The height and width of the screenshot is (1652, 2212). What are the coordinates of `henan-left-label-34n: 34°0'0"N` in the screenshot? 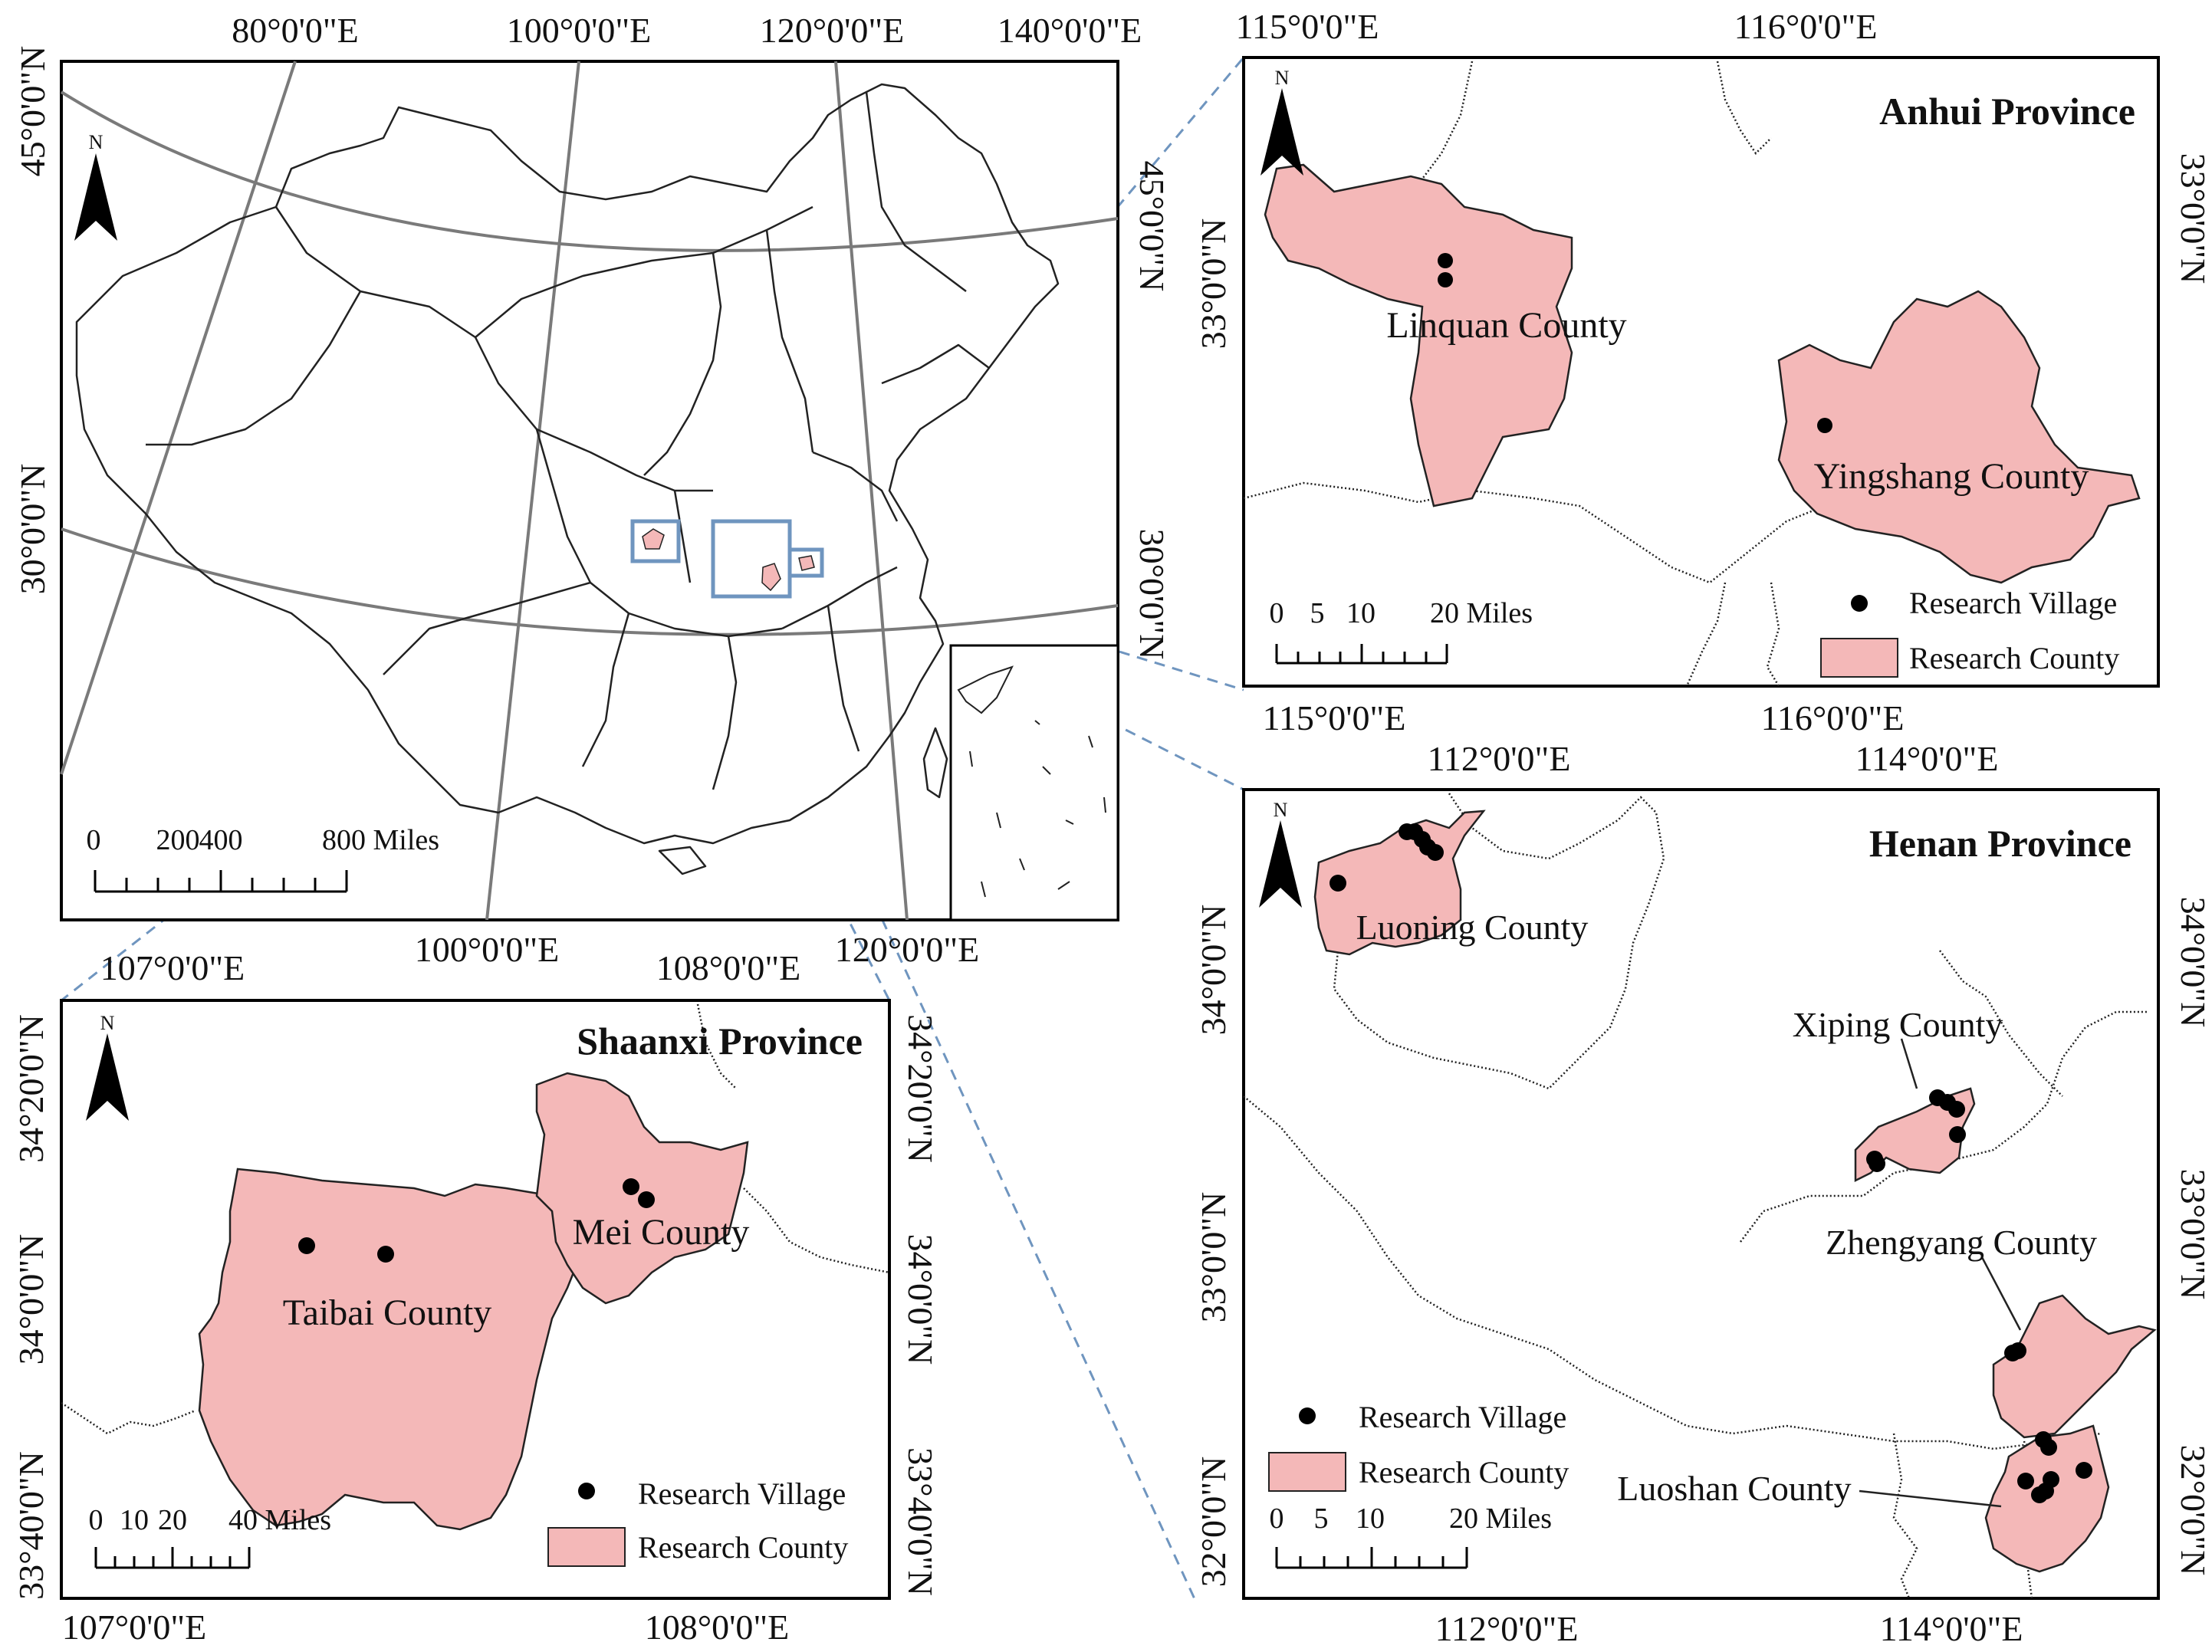 It's located at (1213, 970).